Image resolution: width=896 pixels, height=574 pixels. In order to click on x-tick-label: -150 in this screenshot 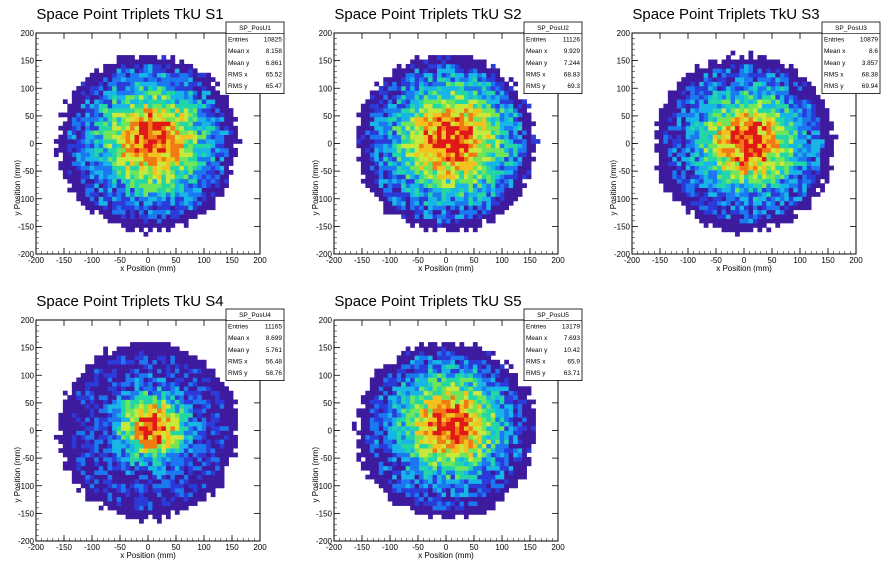, I will do `click(64, 260)`.